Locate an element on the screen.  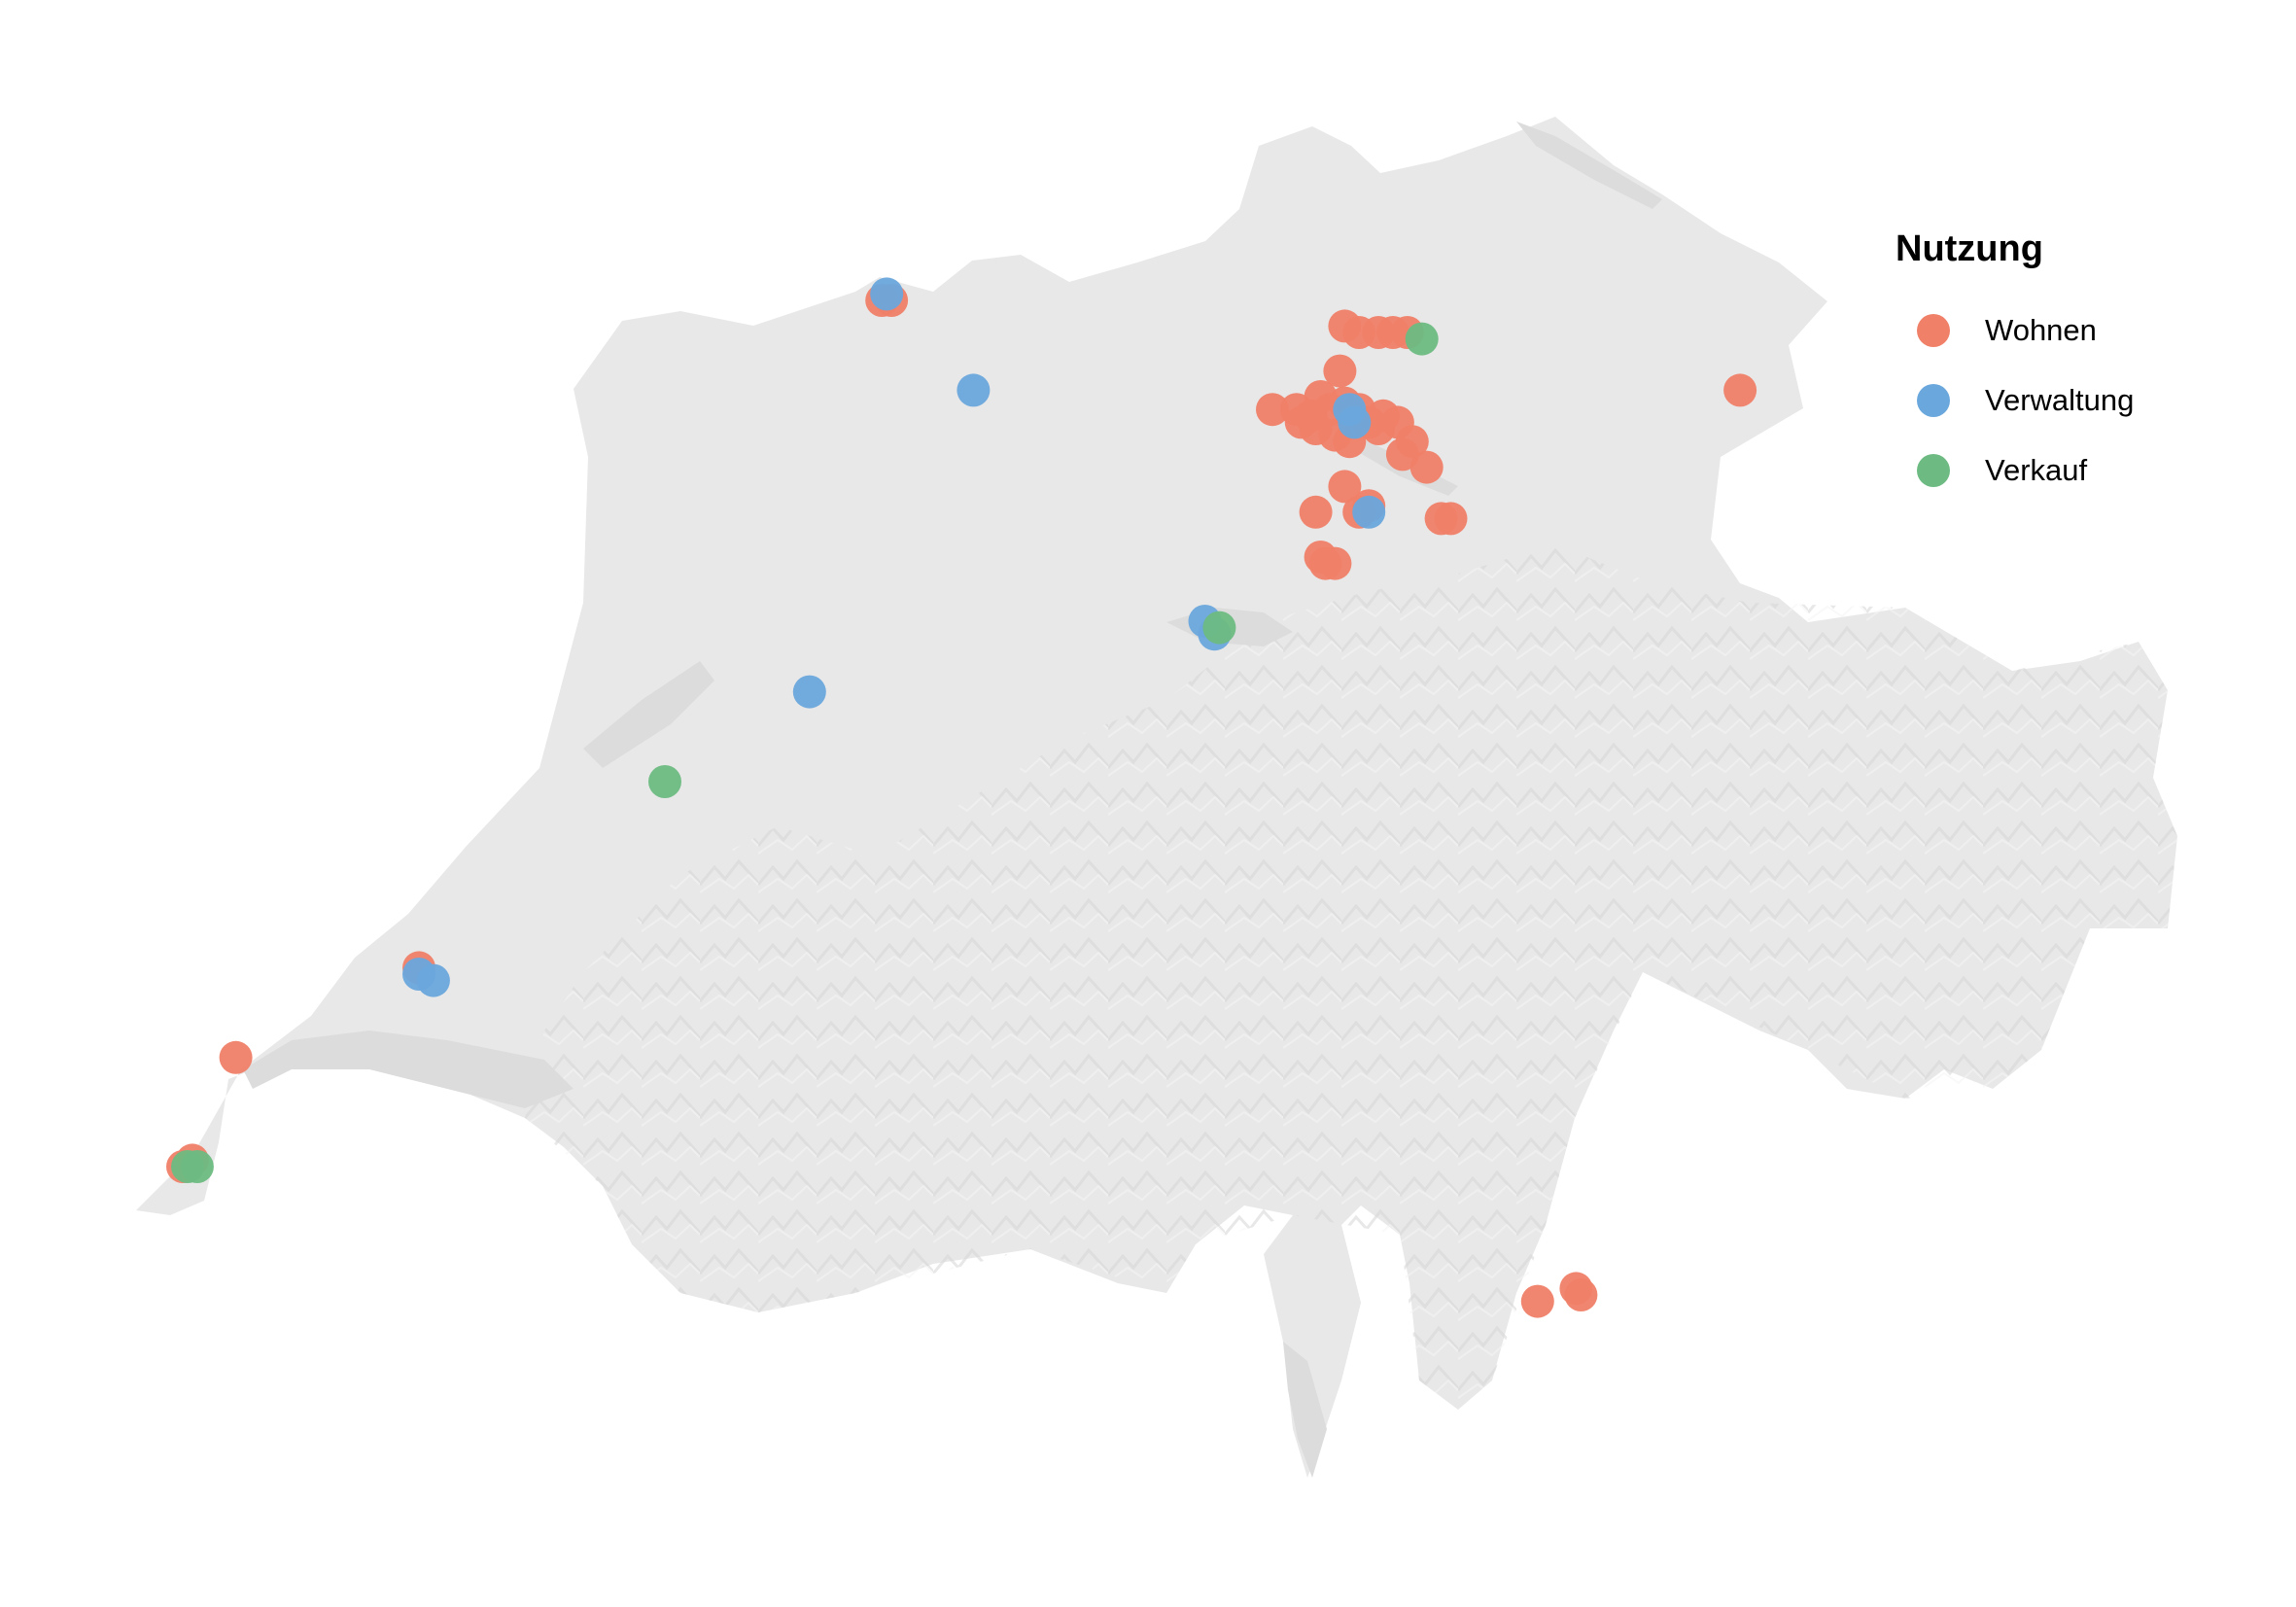
legend-key-wohnen is located at coordinates (1933, 330).